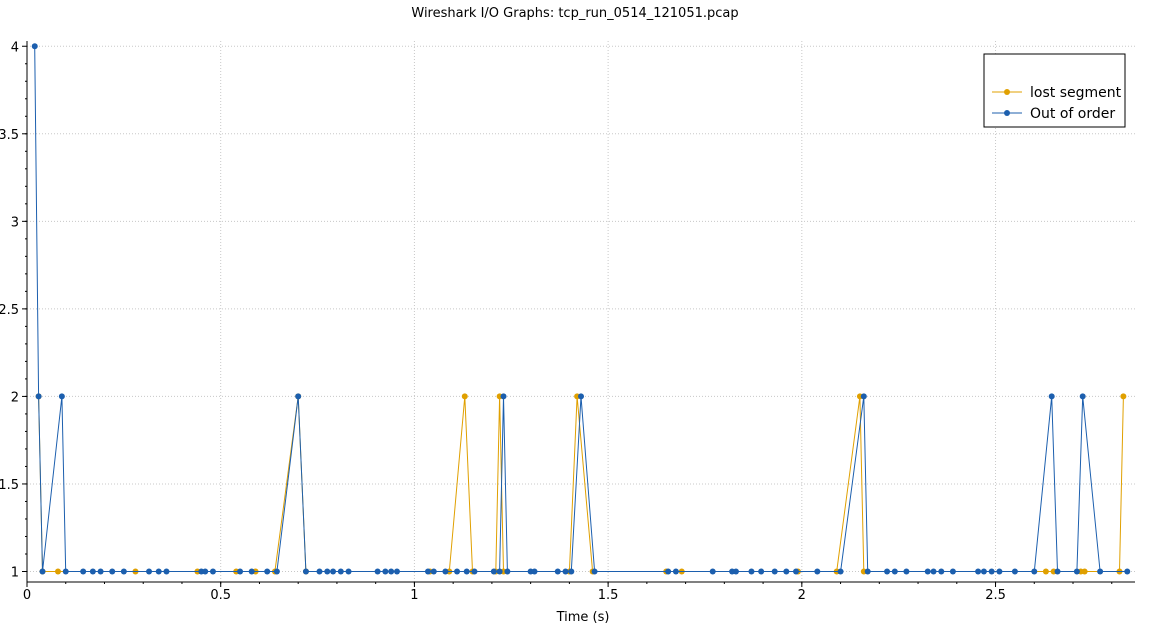 The height and width of the screenshot is (631, 1151). Describe the element at coordinates (583, 617) in the screenshot. I see `x-axis-label: Time (s)` at that location.